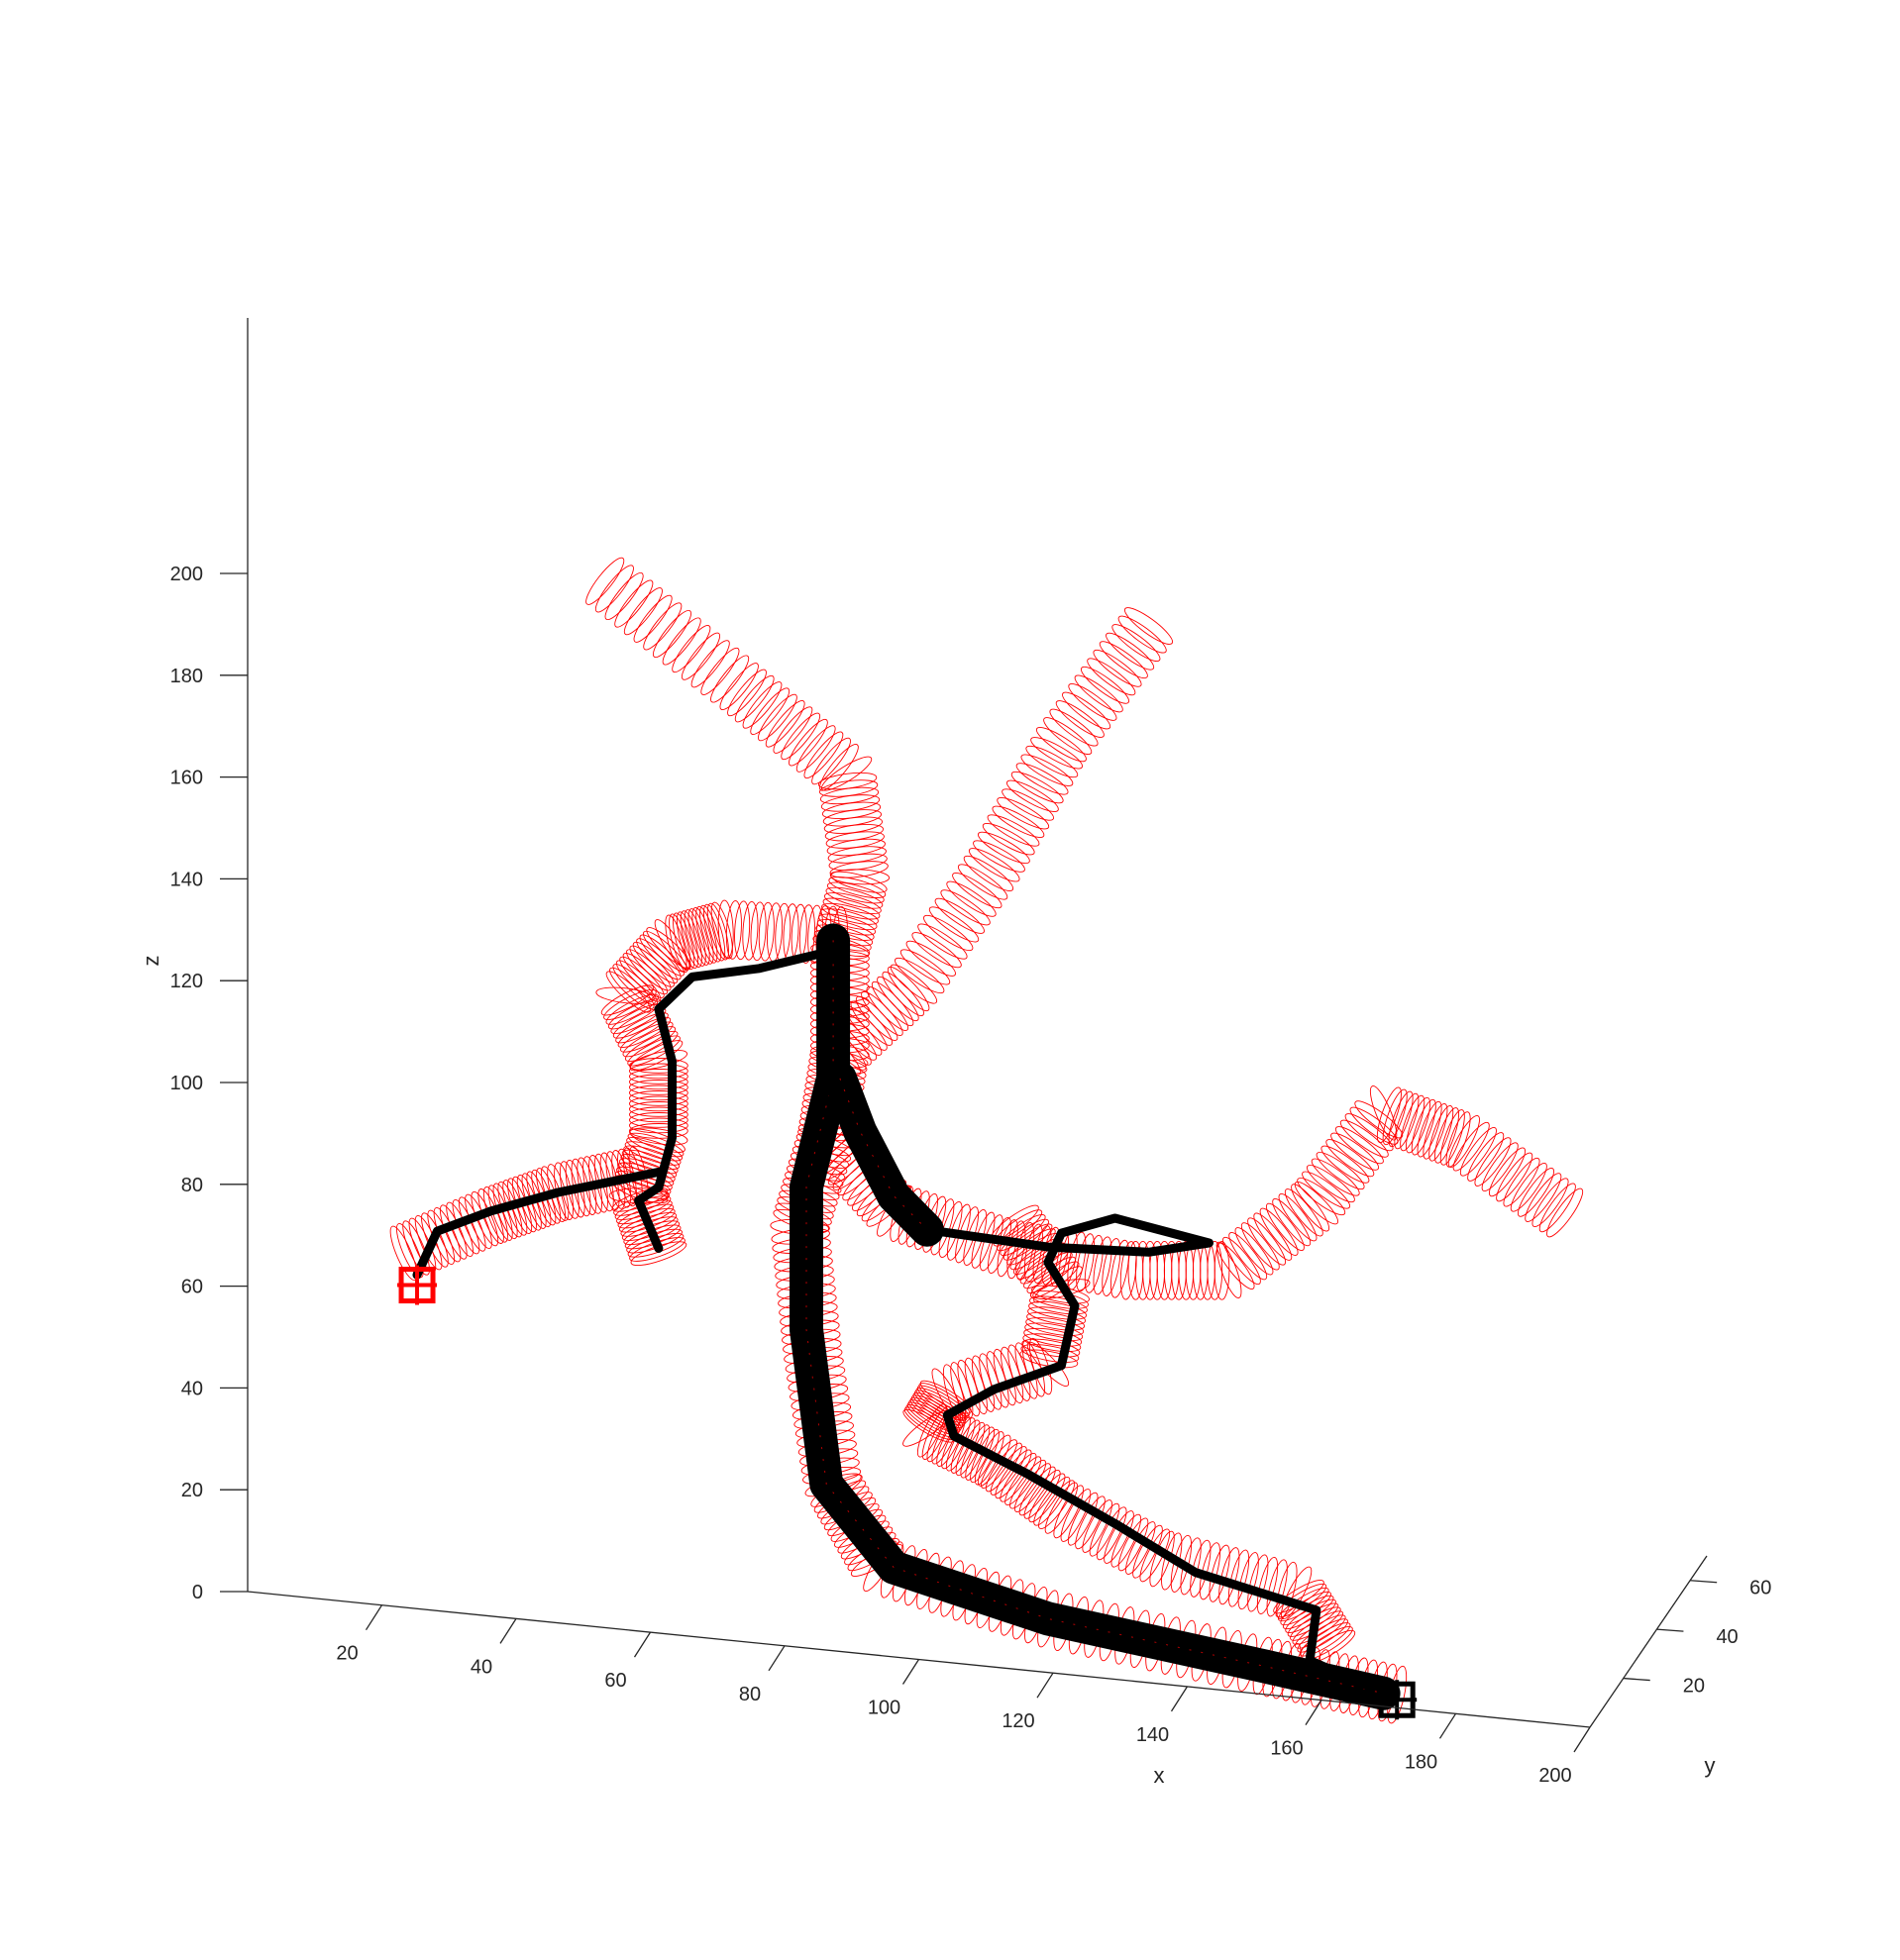 The width and height of the screenshot is (1900, 1960). I want to click on y-tick-label: 40, so click(1727, 1637).